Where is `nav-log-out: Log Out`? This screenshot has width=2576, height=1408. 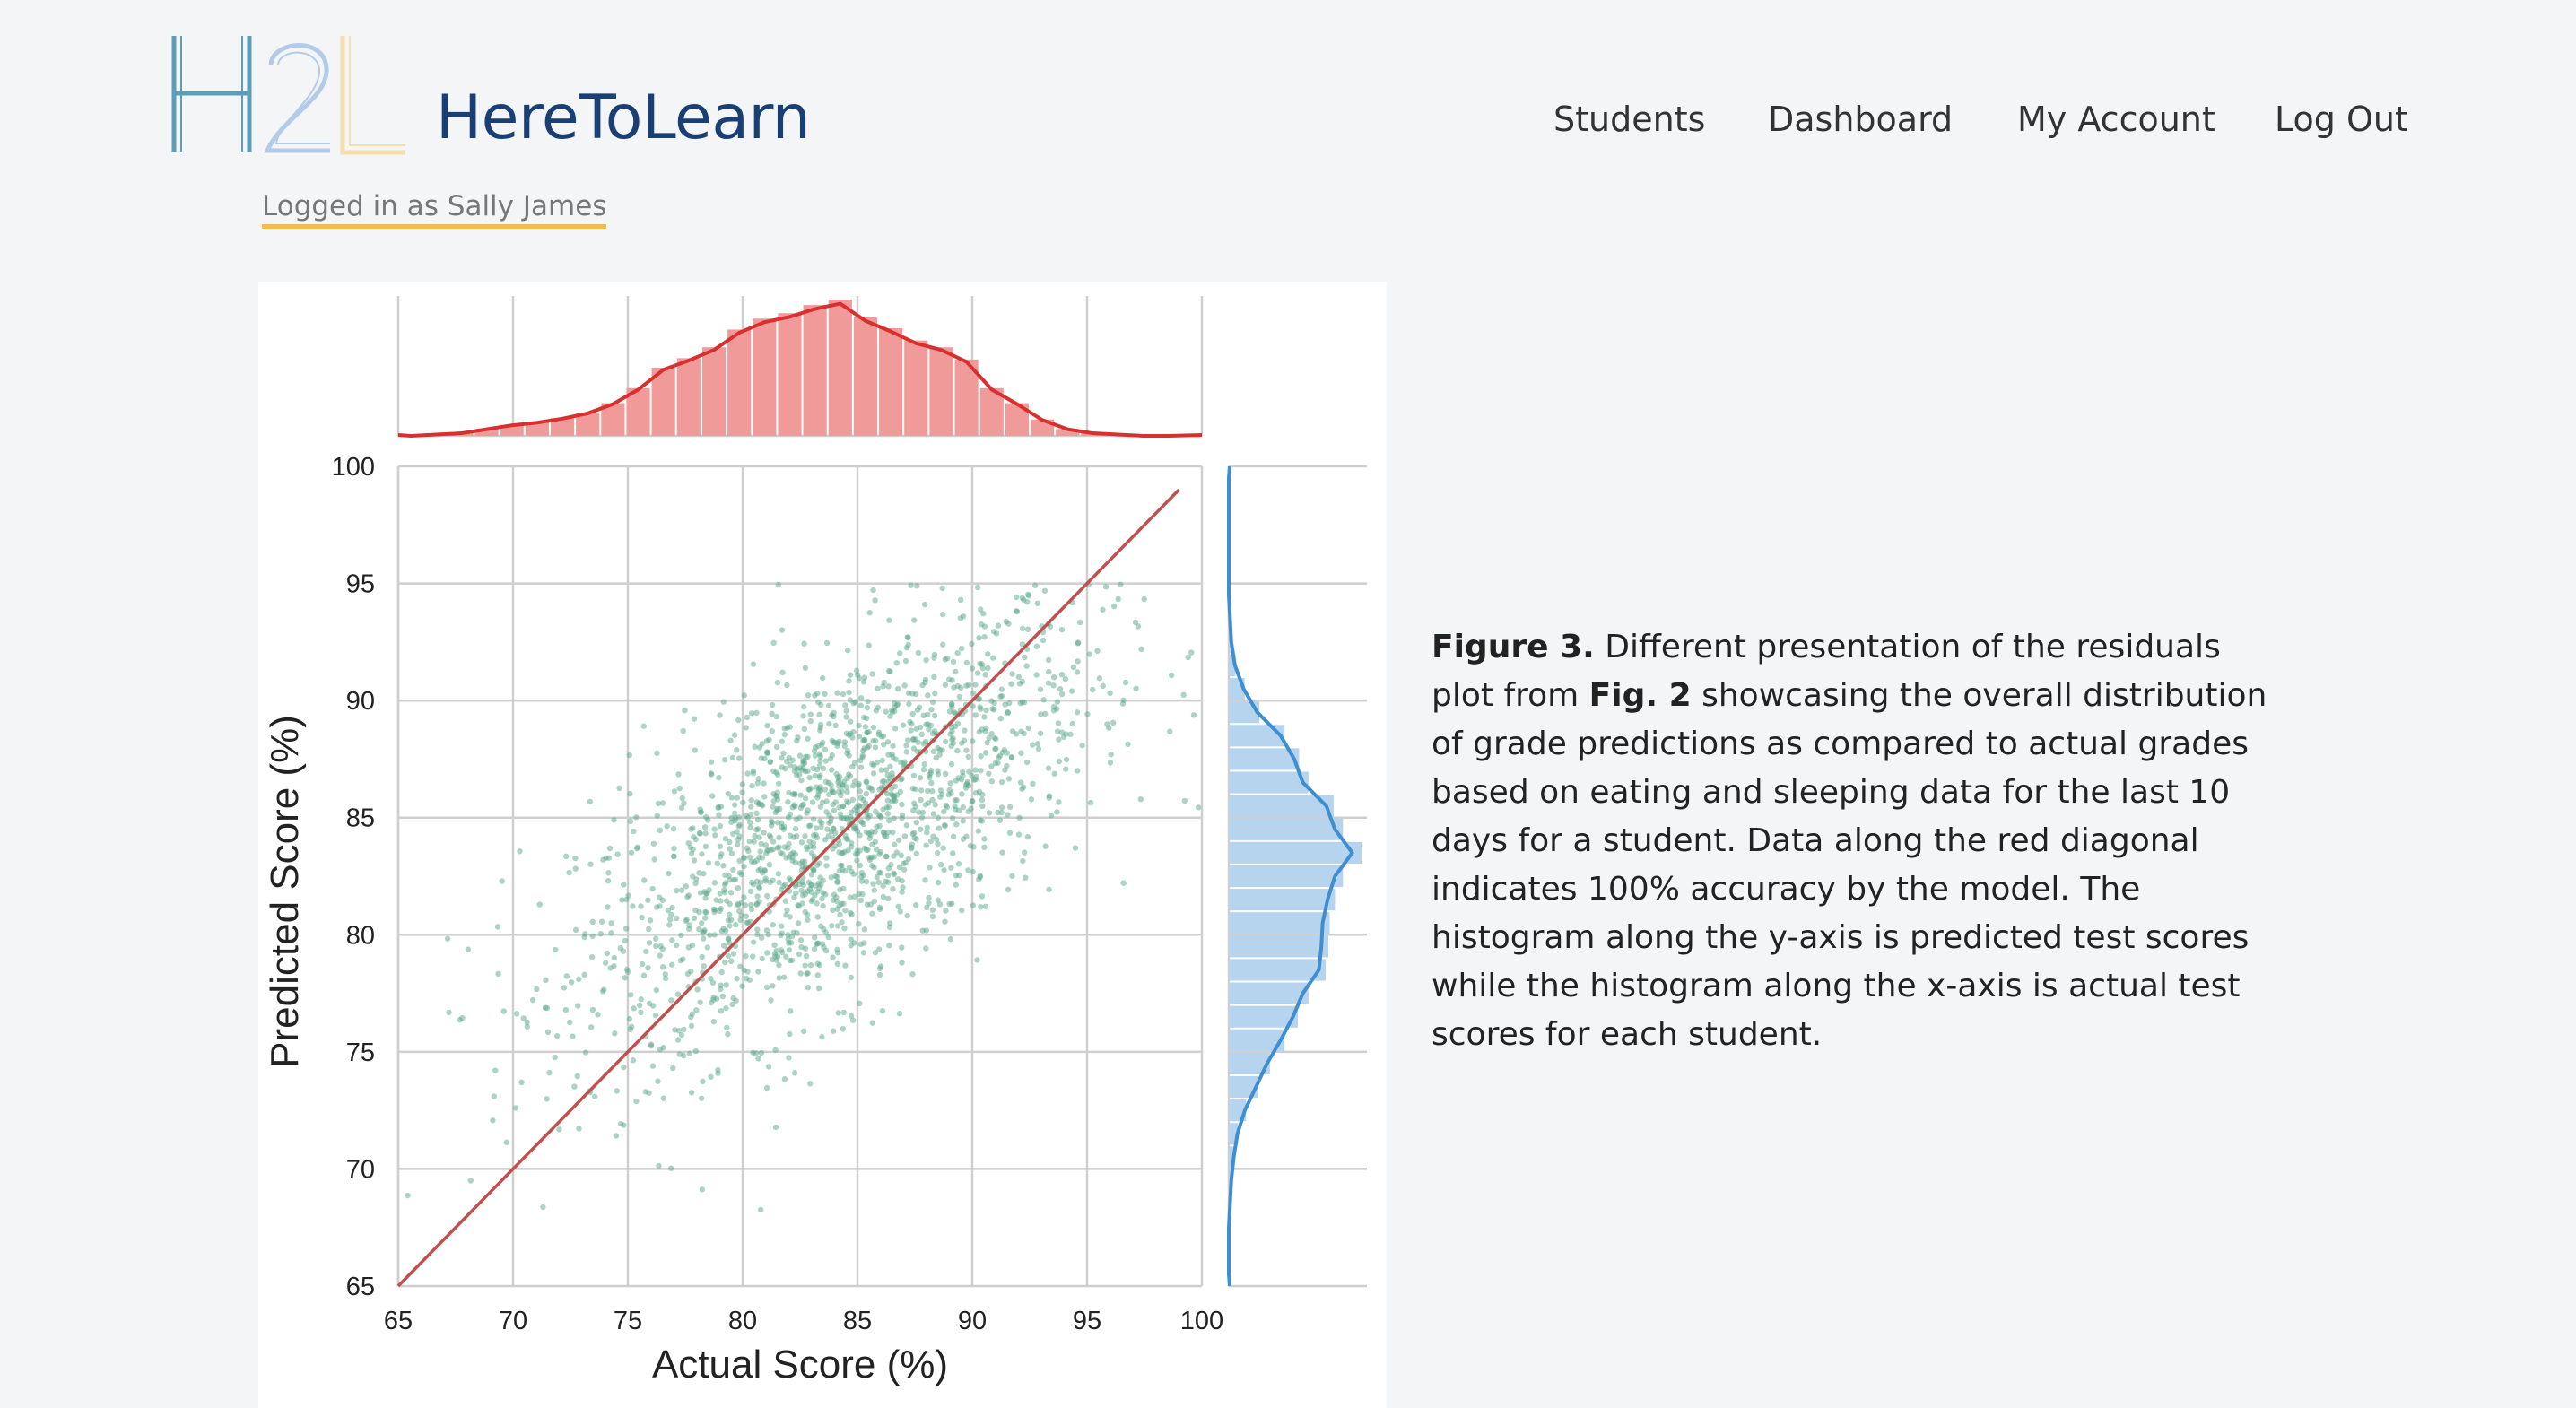 nav-log-out: Log Out is located at coordinates (2341, 119).